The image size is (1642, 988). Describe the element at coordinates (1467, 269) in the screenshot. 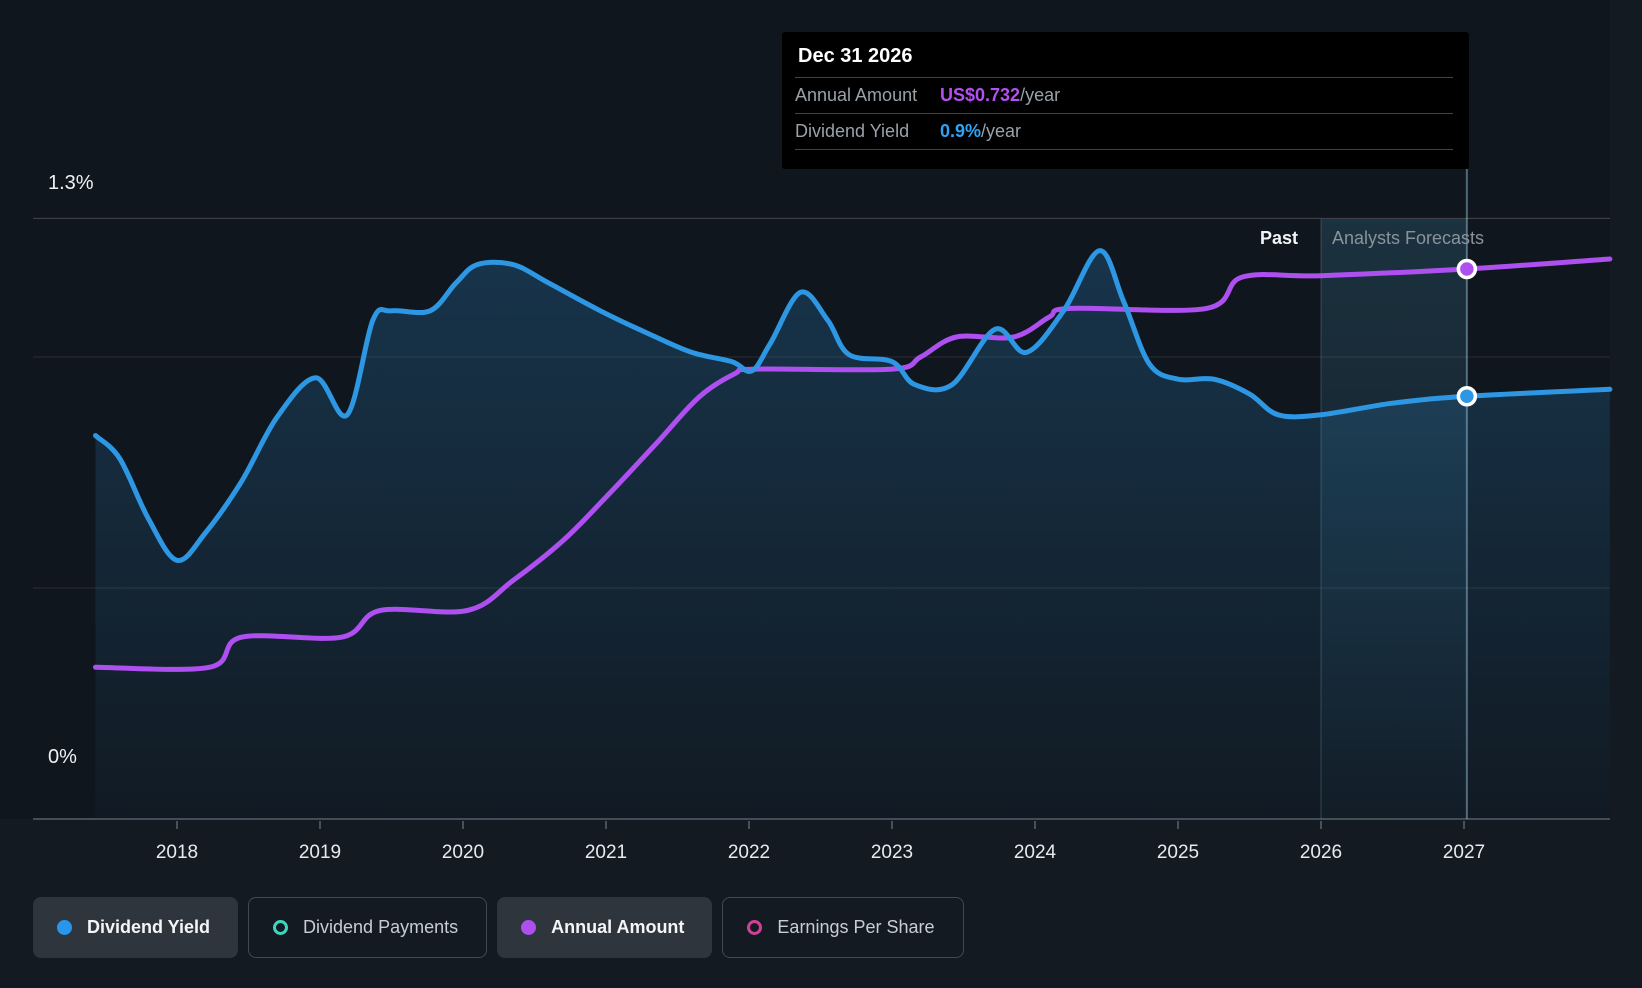

I see `annual-amount-marker-dot` at that location.